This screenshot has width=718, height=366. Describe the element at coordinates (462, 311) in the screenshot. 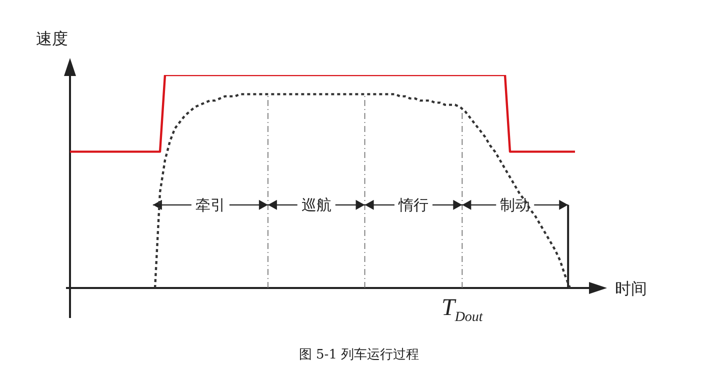

I see `text: T$_{Dout}$` at that location.